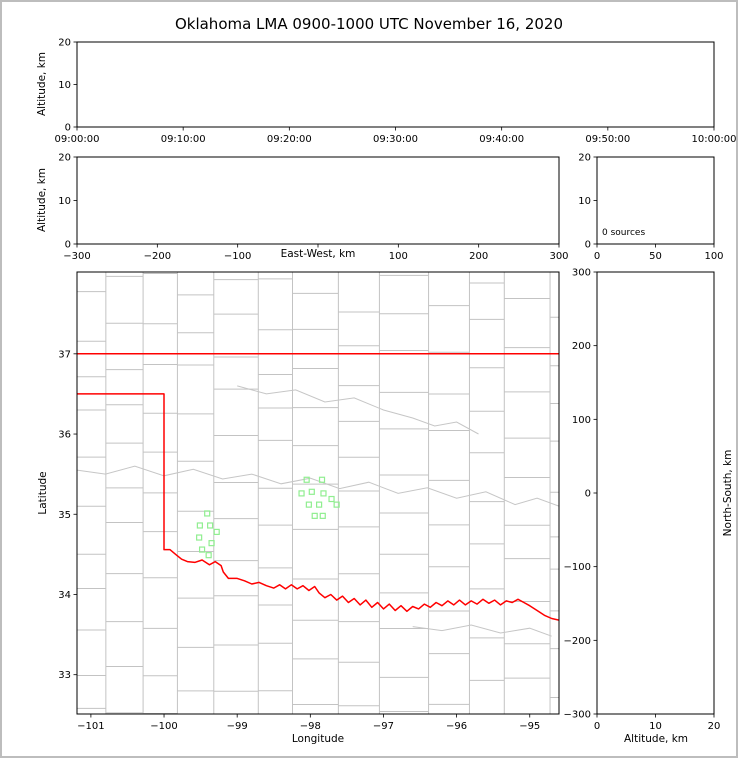  I want to click on ns-height-panel: 0 10 20 −300 −200 −100 0 100 200 300, so click(642, 500).